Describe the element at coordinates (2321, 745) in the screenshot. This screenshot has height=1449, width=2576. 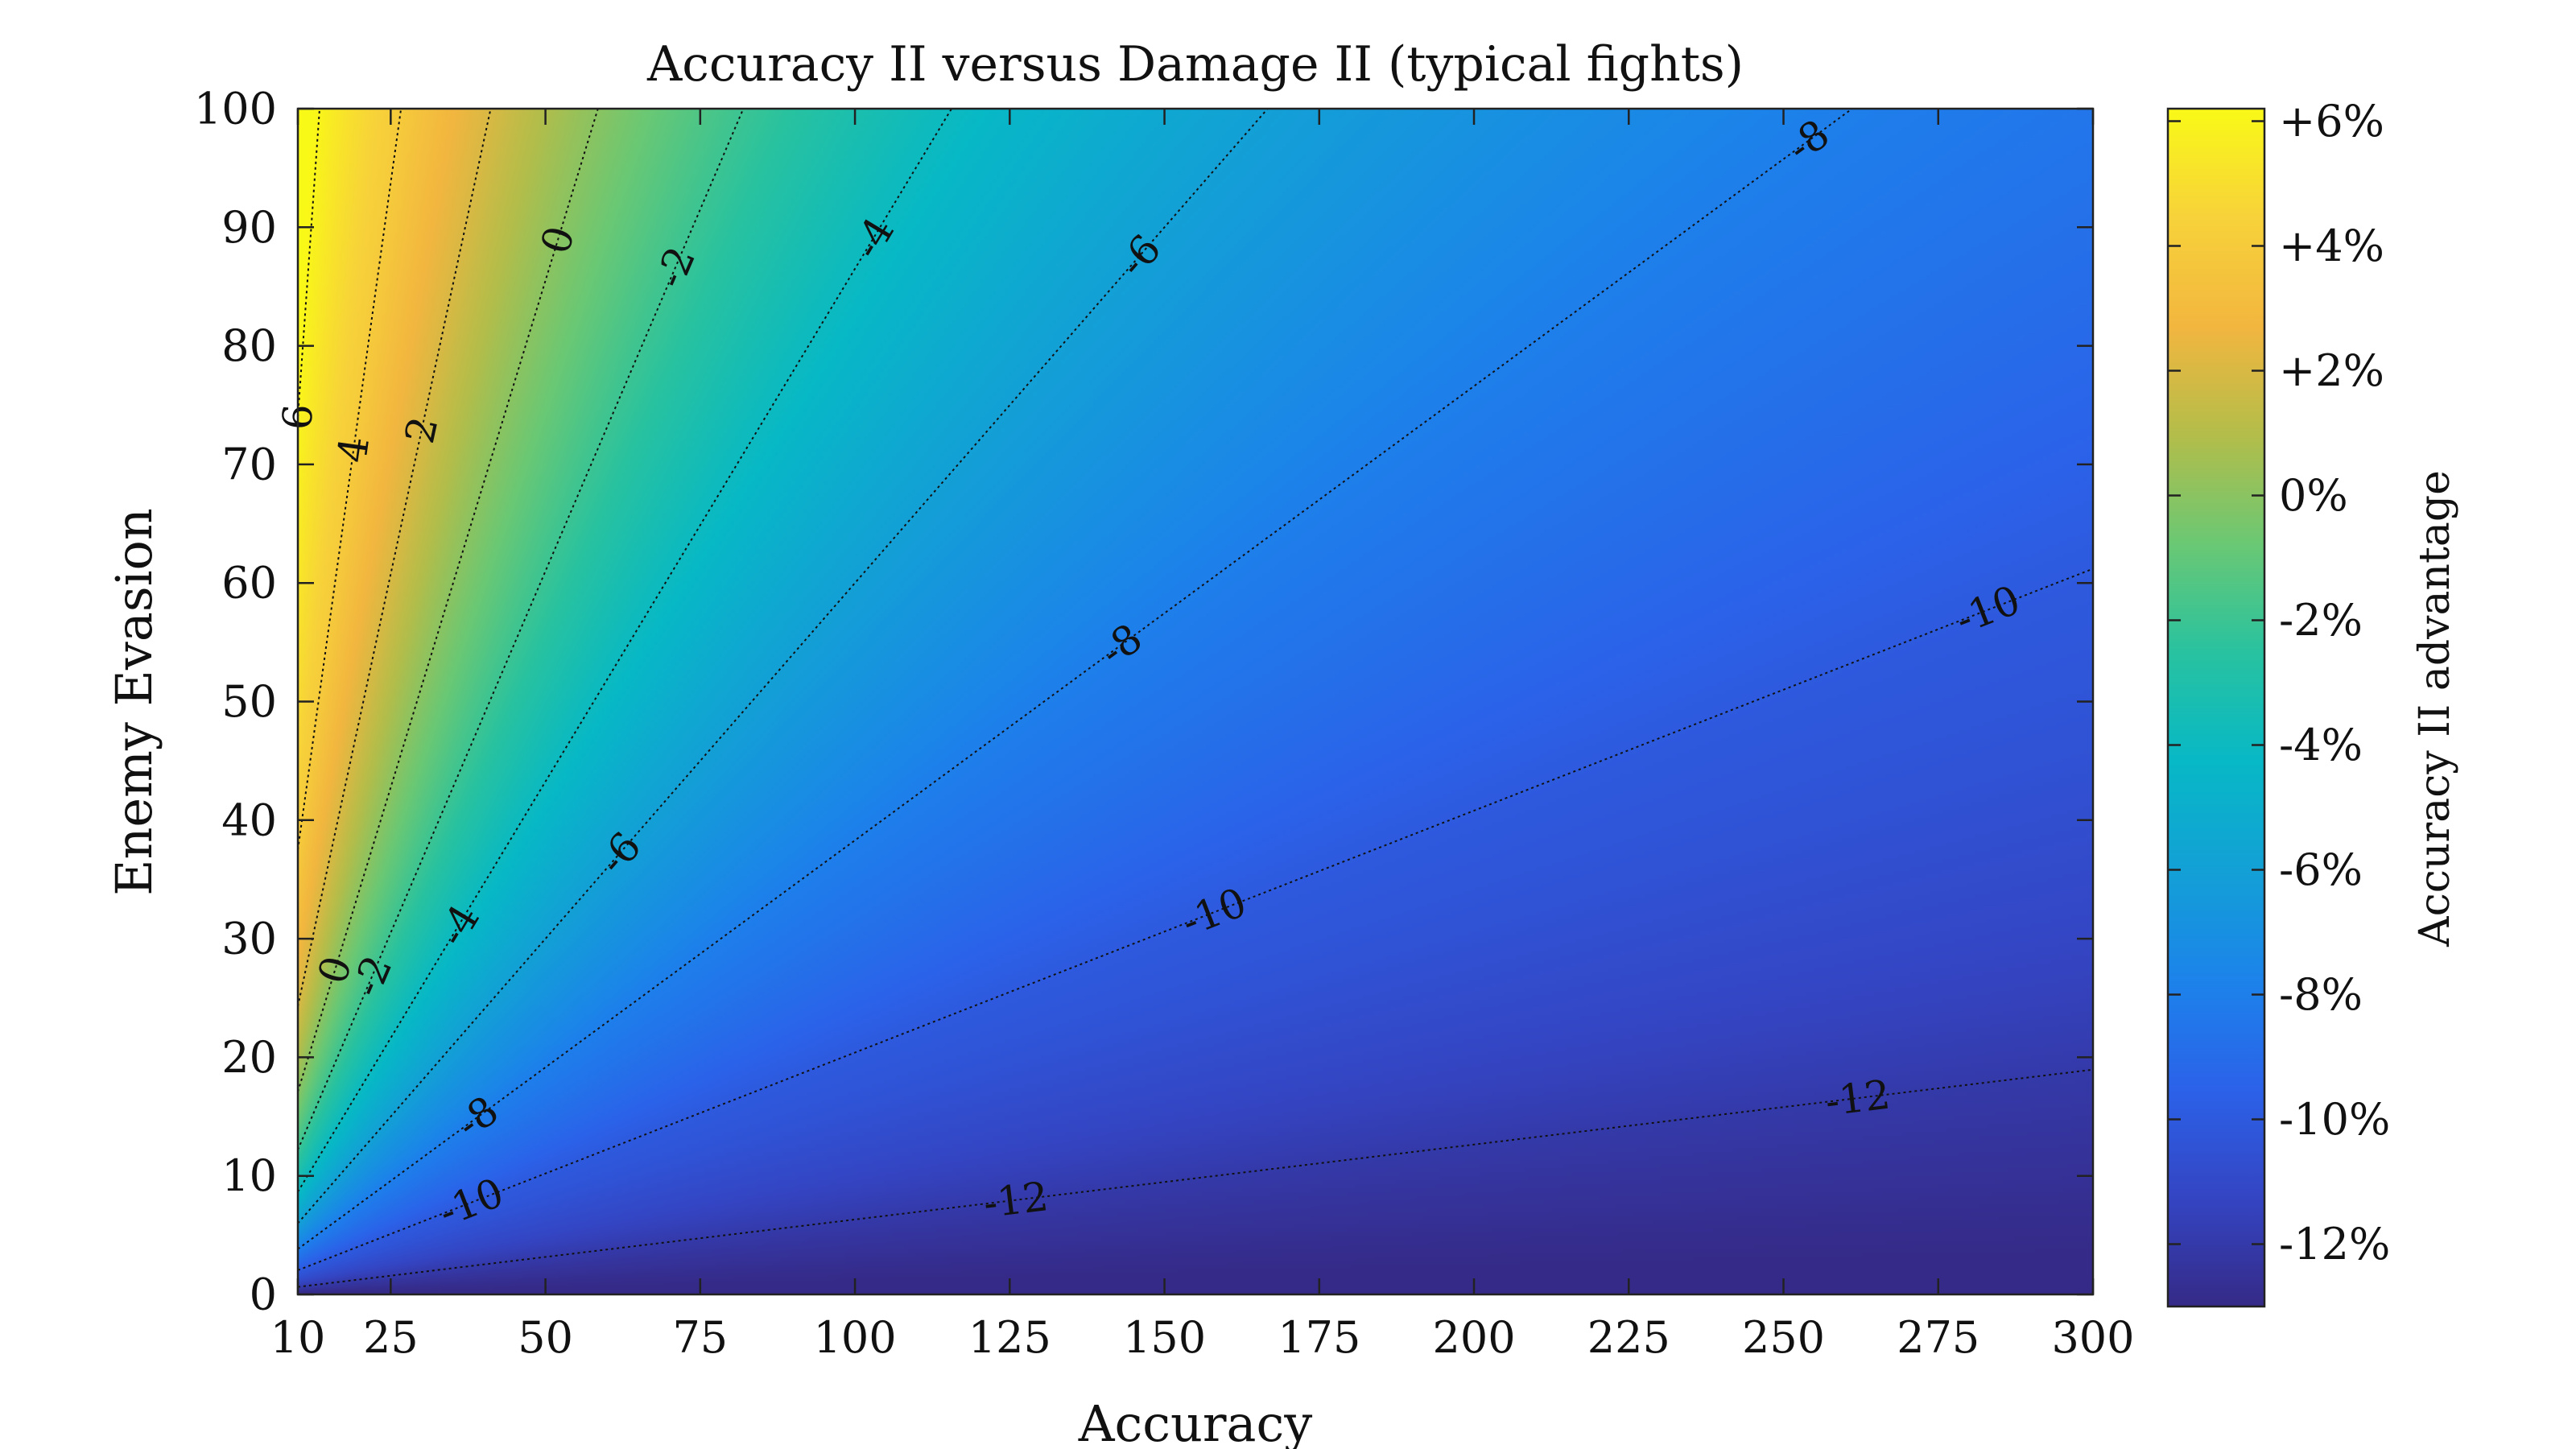
I see `colorbar-tick-label: -4%` at that location.